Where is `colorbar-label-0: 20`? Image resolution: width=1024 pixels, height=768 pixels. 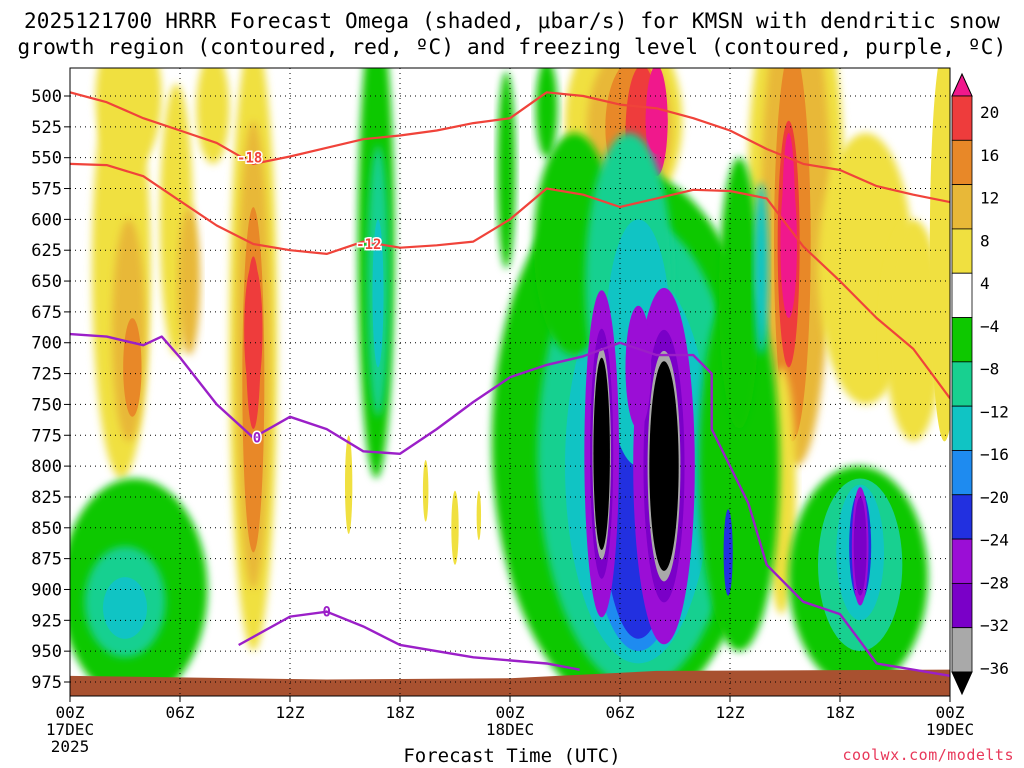
colorbar-label-0: 20 is located at coordinates (989, 112).